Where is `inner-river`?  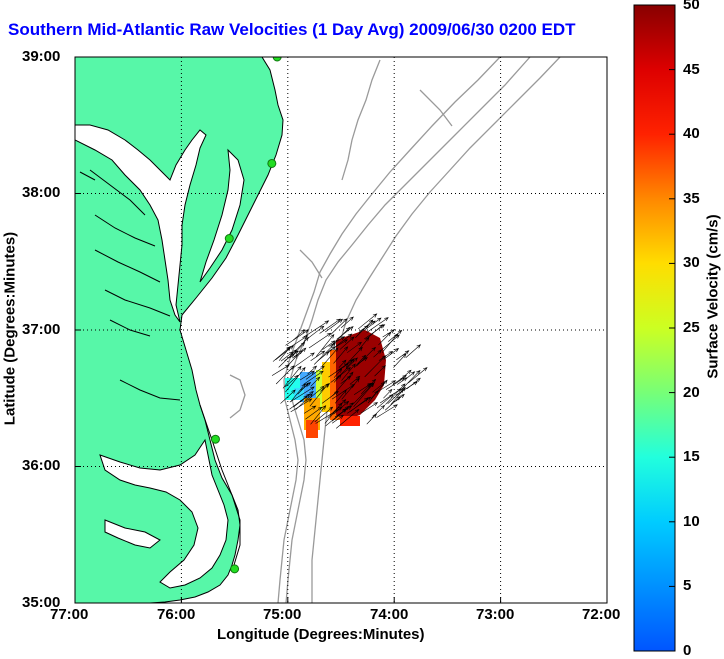
inner-river is located at coordinates (132, 534).